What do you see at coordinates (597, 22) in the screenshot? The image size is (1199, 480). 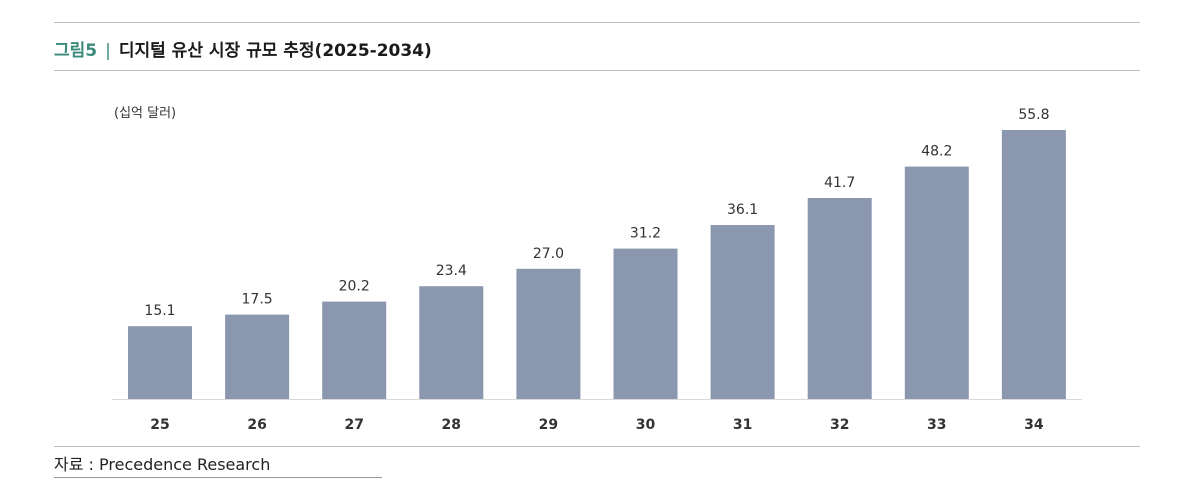 I see `top-rule` at bounding box center [597, 22].